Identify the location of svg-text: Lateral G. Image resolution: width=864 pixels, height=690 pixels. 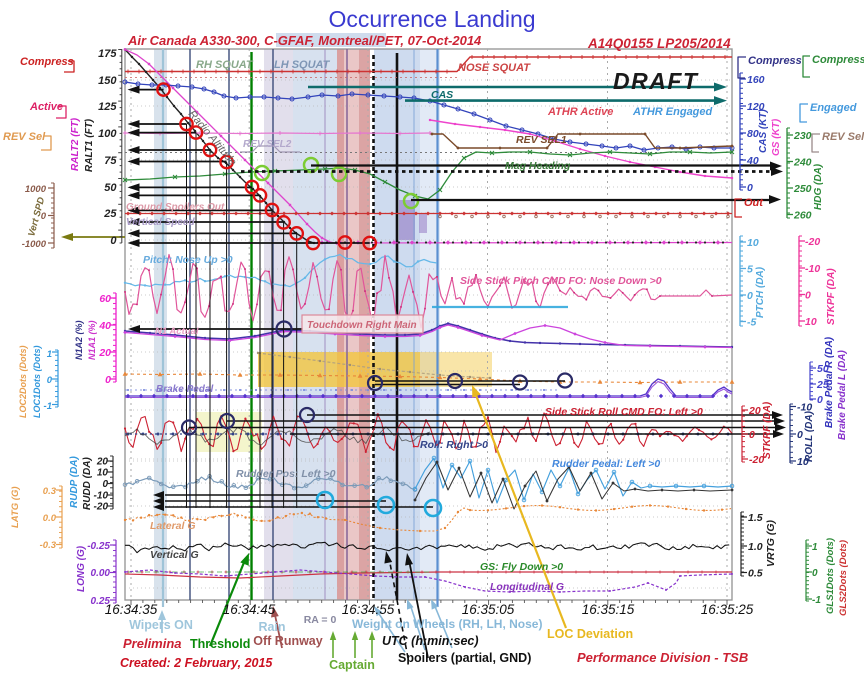
(173, 526).